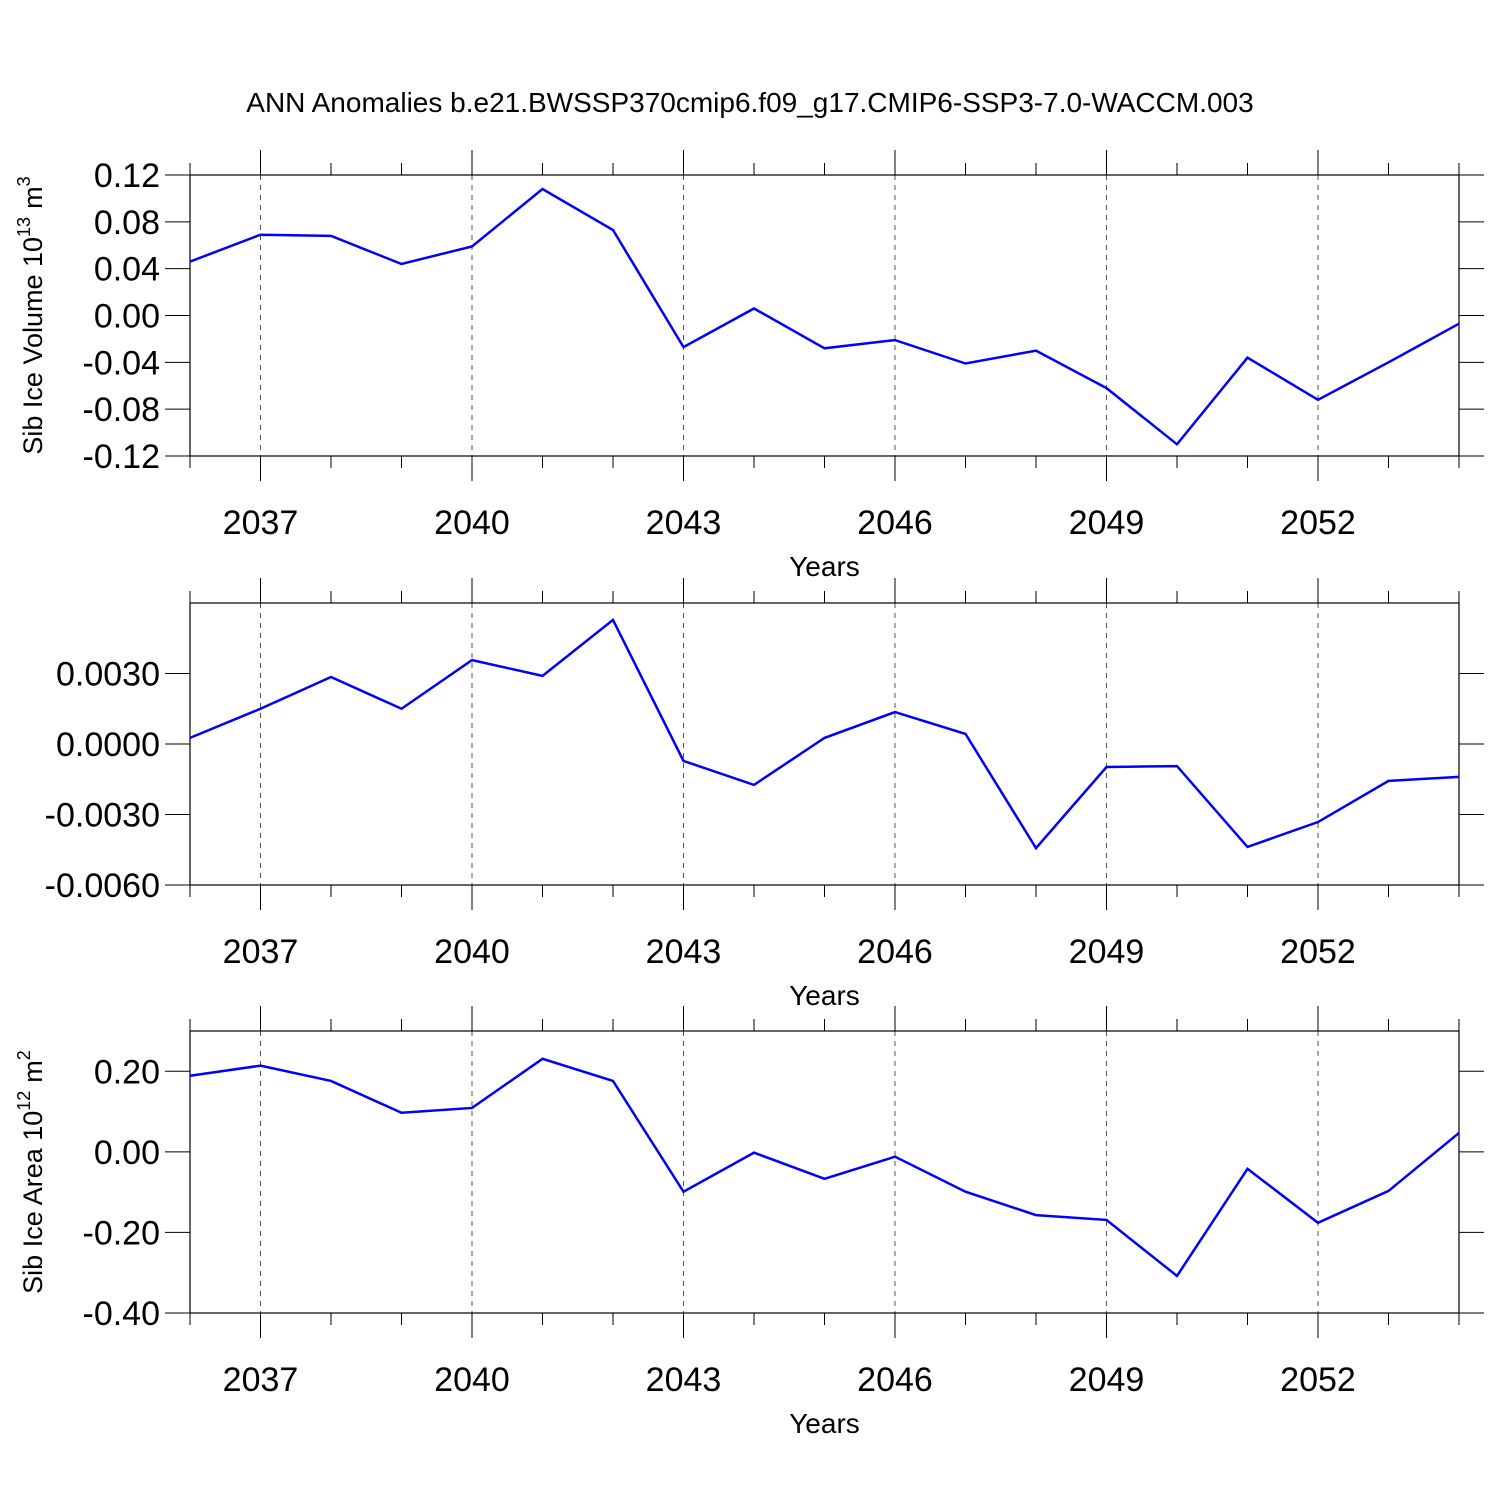 The image size is (1500, 1500). I want to click on y-axis-label: Sib Ice Volume 1013 m3, so click(31, 315).